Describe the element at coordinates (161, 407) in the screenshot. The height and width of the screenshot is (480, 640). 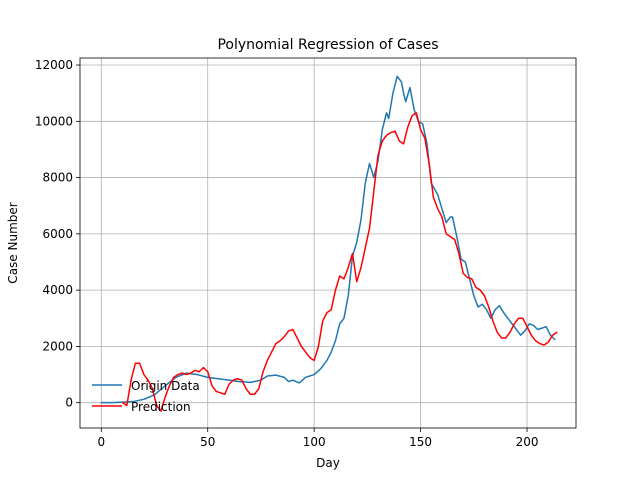
I see `legend-label: Prediction` at that location.